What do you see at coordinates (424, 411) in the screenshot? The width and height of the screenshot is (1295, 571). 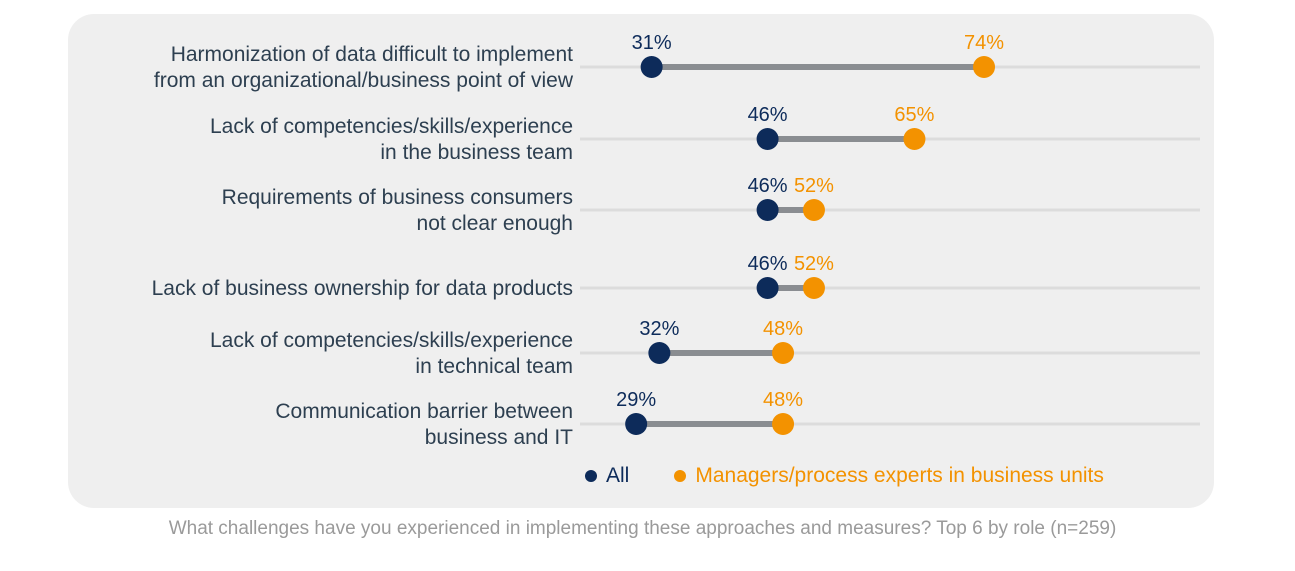 I see `category-label: Communication barrier between` at bounding box center [424, 411].